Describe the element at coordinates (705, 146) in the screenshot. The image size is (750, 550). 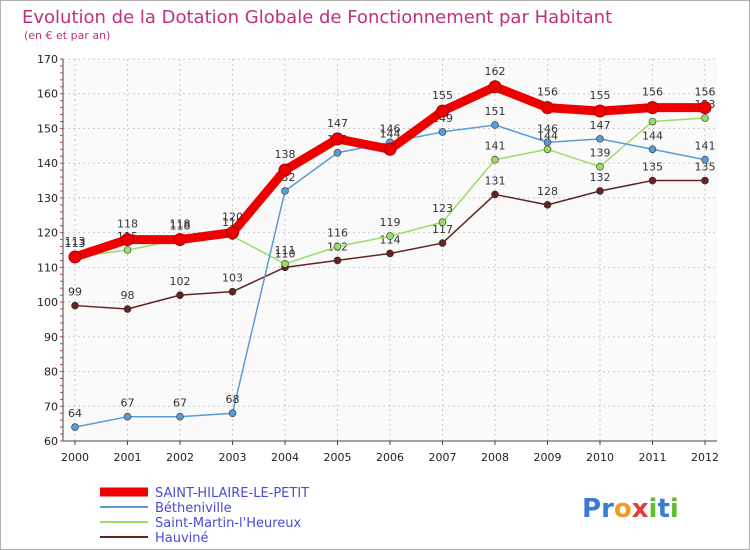
I see `data-label: 141` at that location.